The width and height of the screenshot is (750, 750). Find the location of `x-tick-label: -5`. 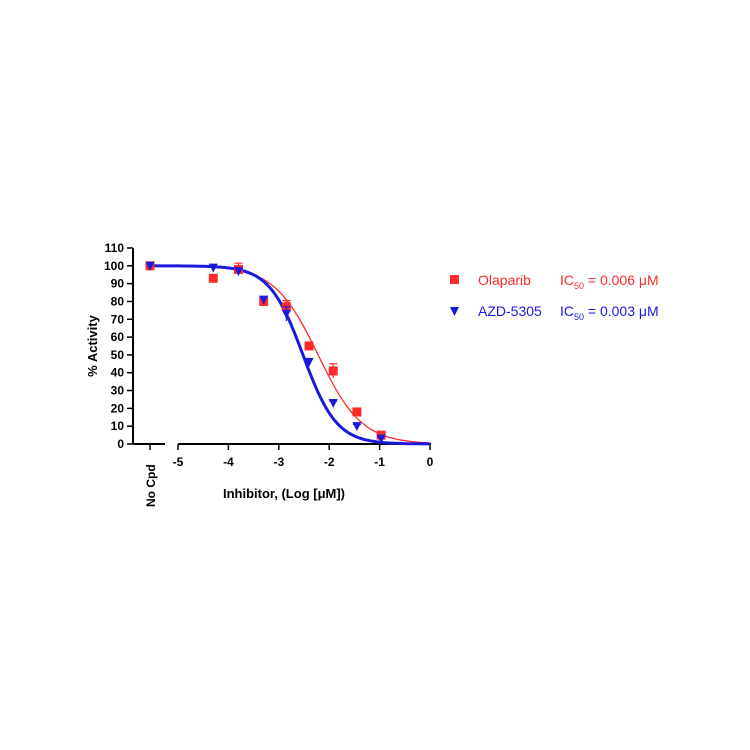

x-tick-label: -5 is located at coordinates (178, 462).